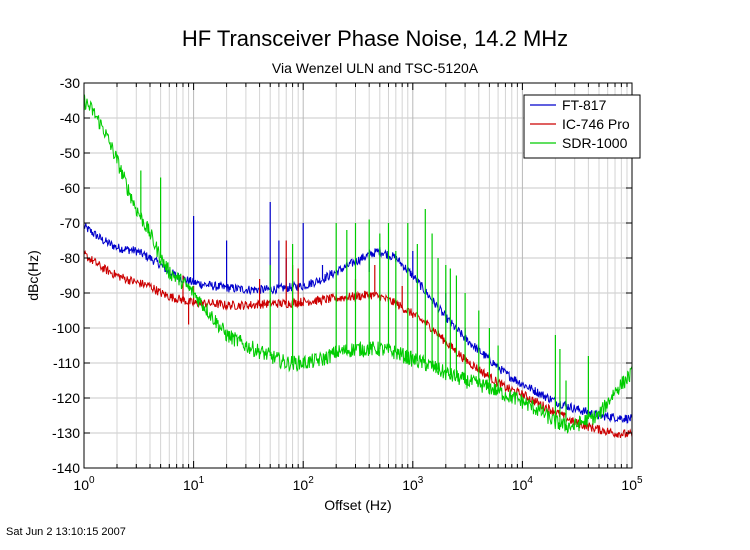 The image size is (750, 550). Describe the element at coordinates (70, 223) in the screenshot. I see `y-tick-label: -70` at that location.